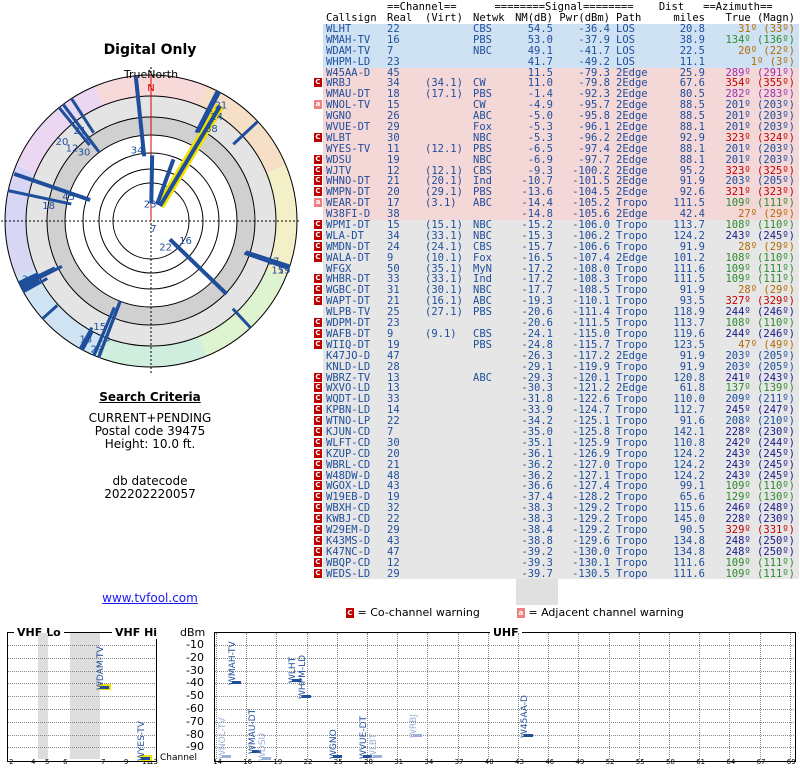  I want to click on table-row: WGNO 26 ABC -5.0 -95.8 2Edge 88.5 201º (203º), so click(561, 116).